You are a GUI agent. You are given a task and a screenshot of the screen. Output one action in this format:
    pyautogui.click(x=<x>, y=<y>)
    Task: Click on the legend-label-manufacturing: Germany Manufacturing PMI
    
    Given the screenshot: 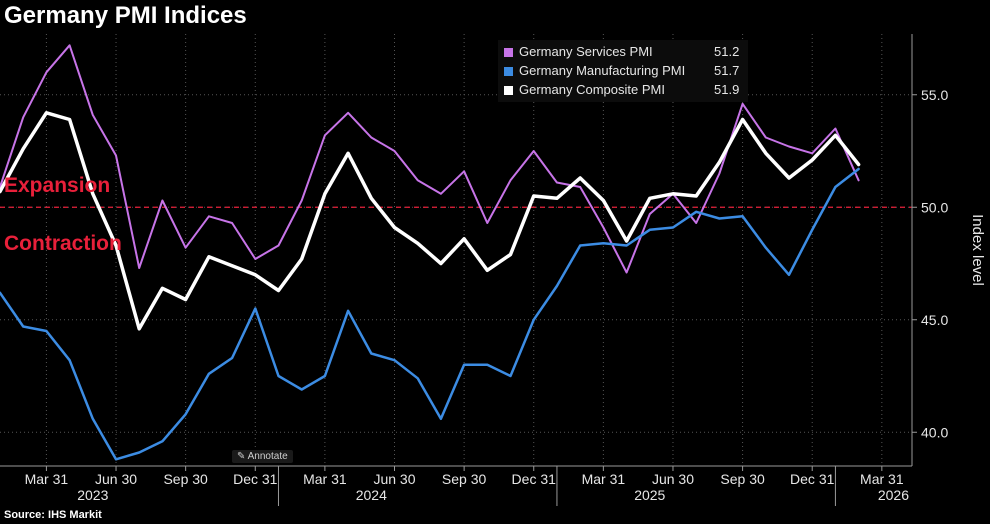 What is the action you would take?
    pyautogui.click(x=602, y=70)
    